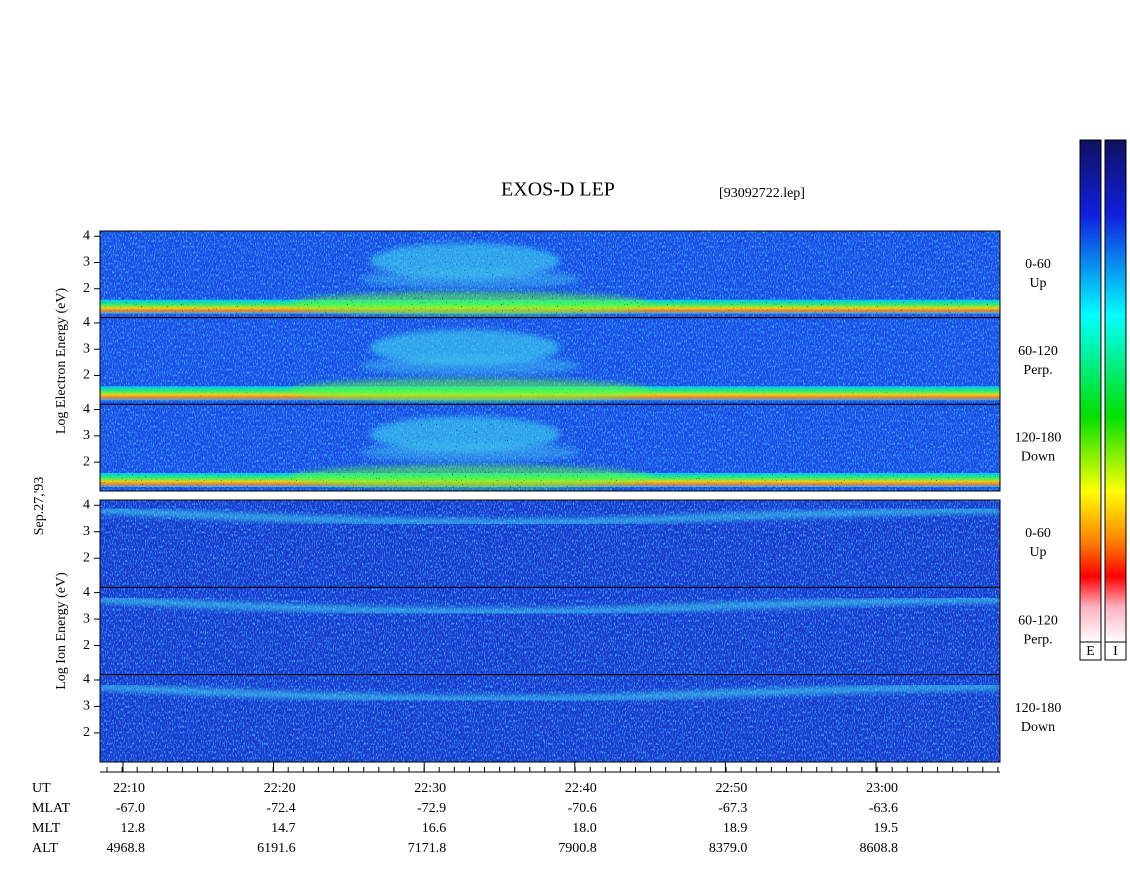 Image resolution: width=1130 pixels, height=875 pixels. Describe the element at coordinates (886, 828) in the screenshot. I see `row-value: 19.5` at that location.